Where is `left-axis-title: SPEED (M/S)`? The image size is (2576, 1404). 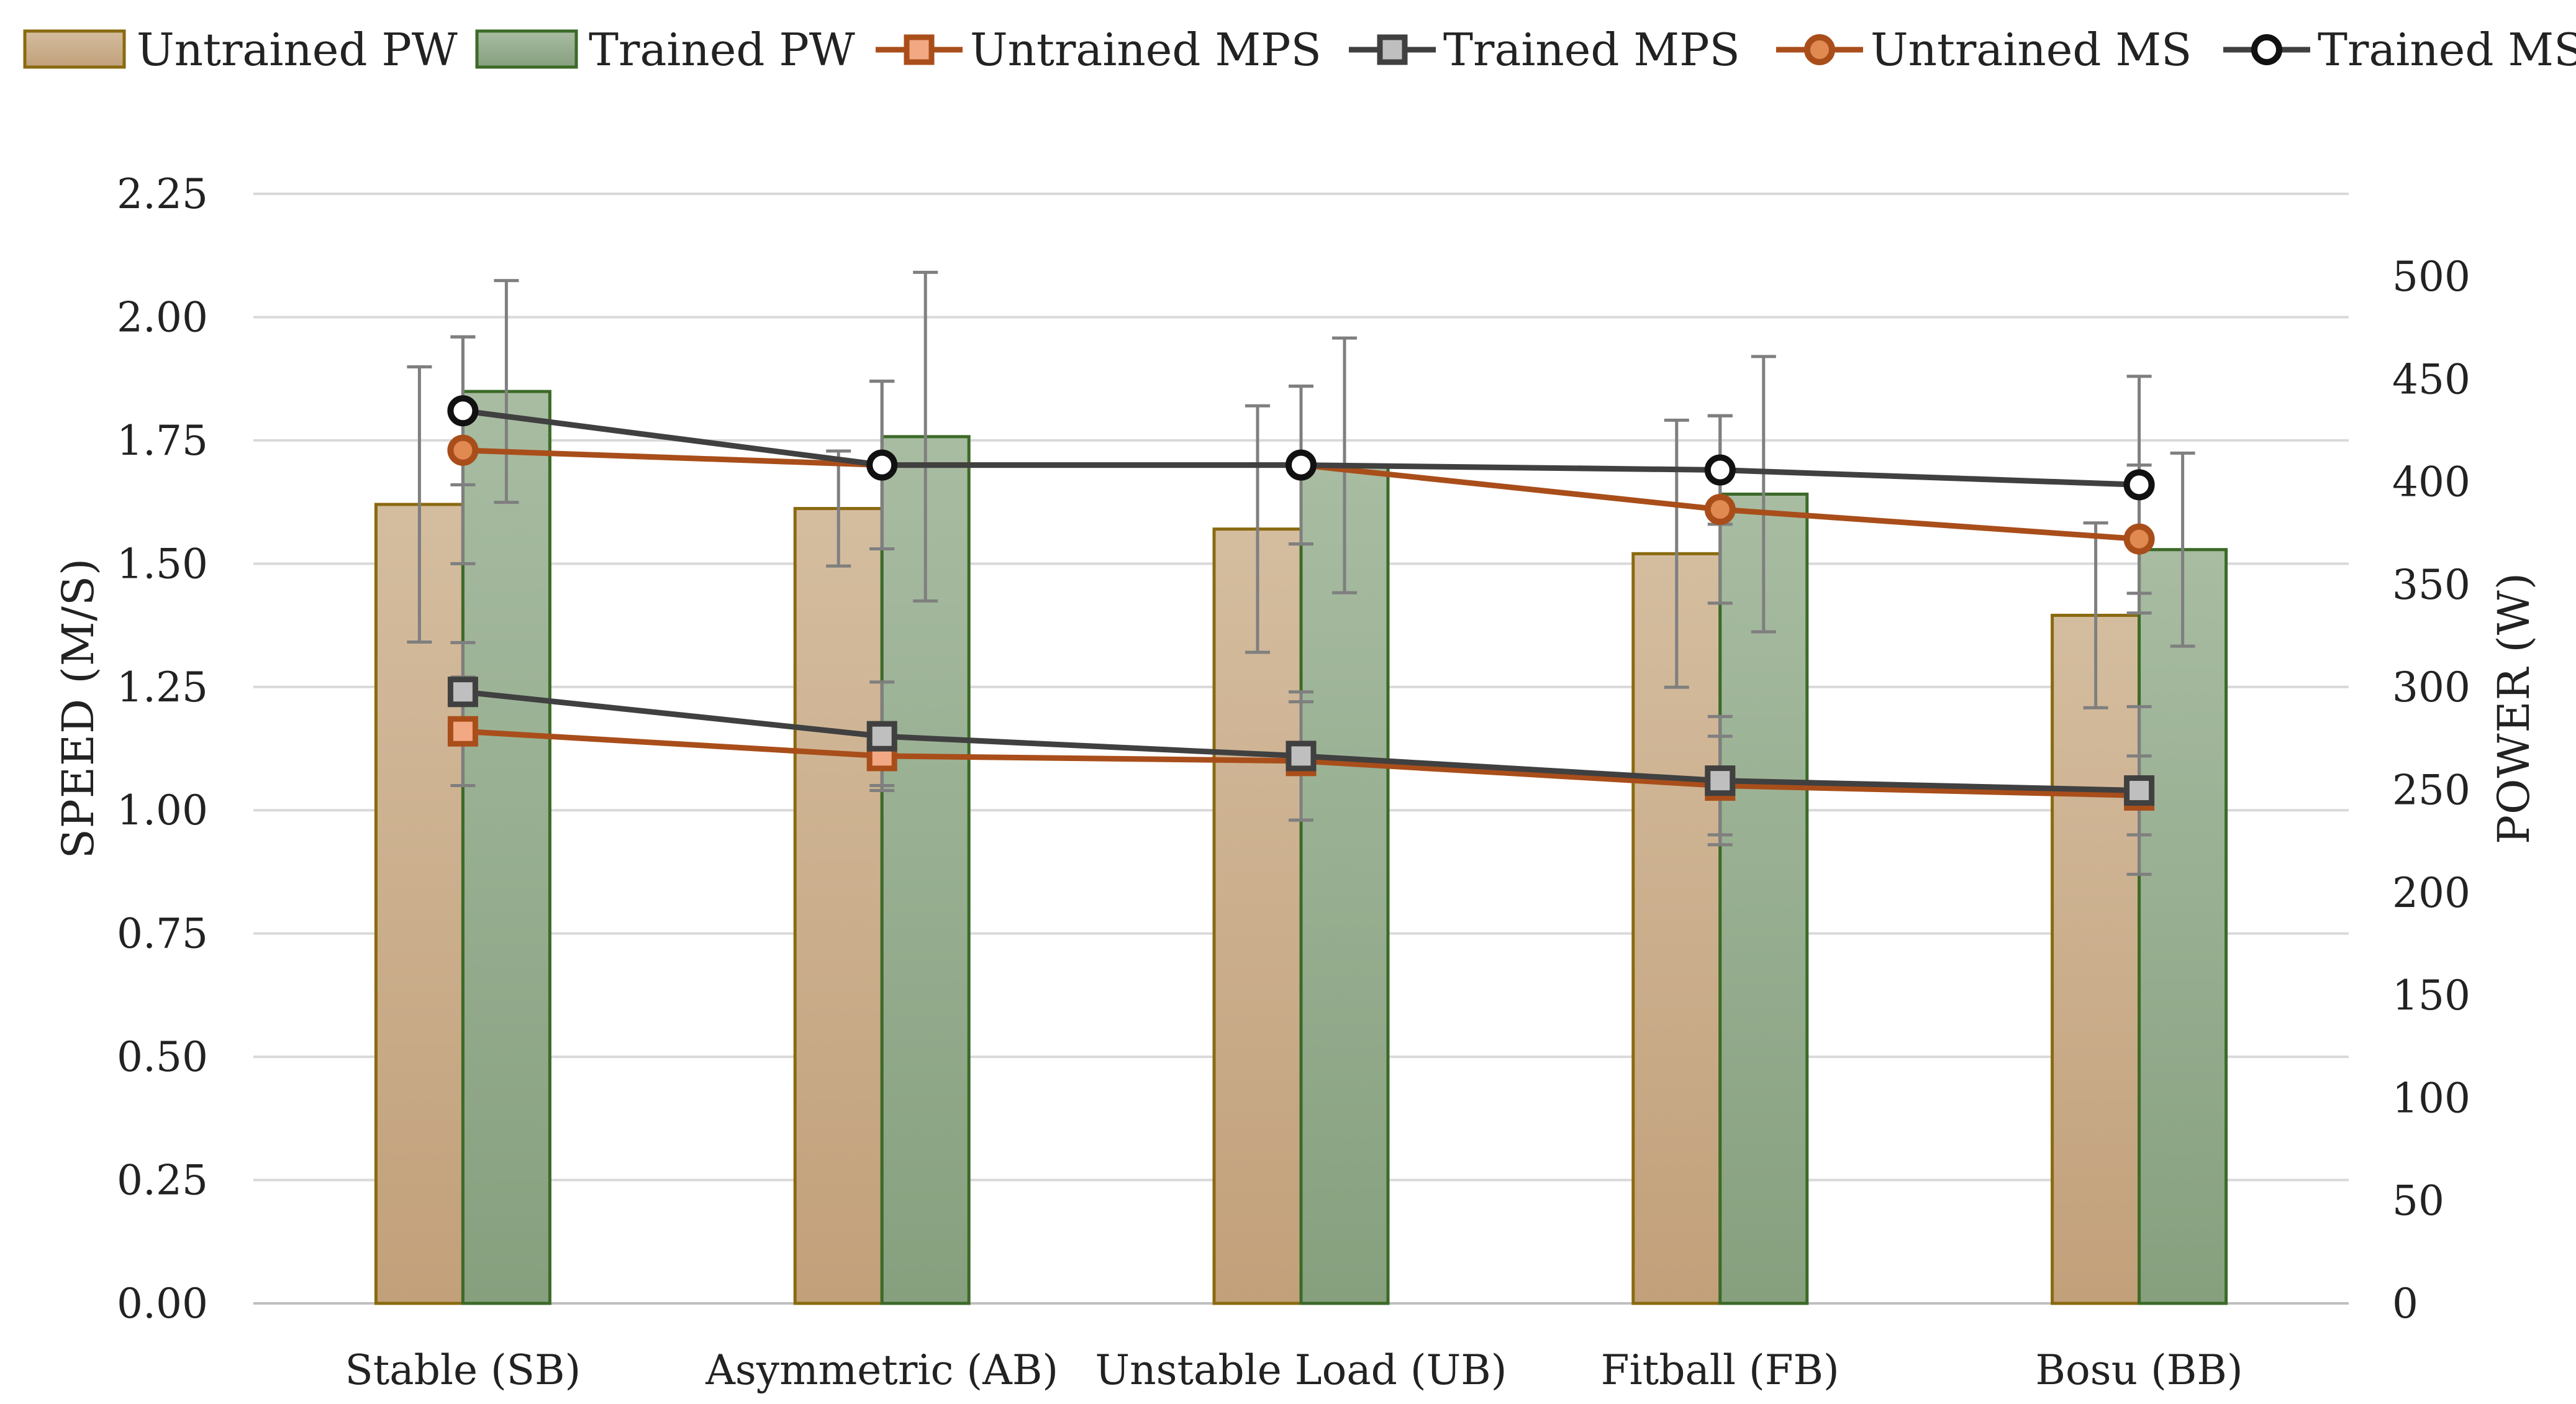 left-axis-title: SPEED (M/S) is located at coordinates (78, 708).